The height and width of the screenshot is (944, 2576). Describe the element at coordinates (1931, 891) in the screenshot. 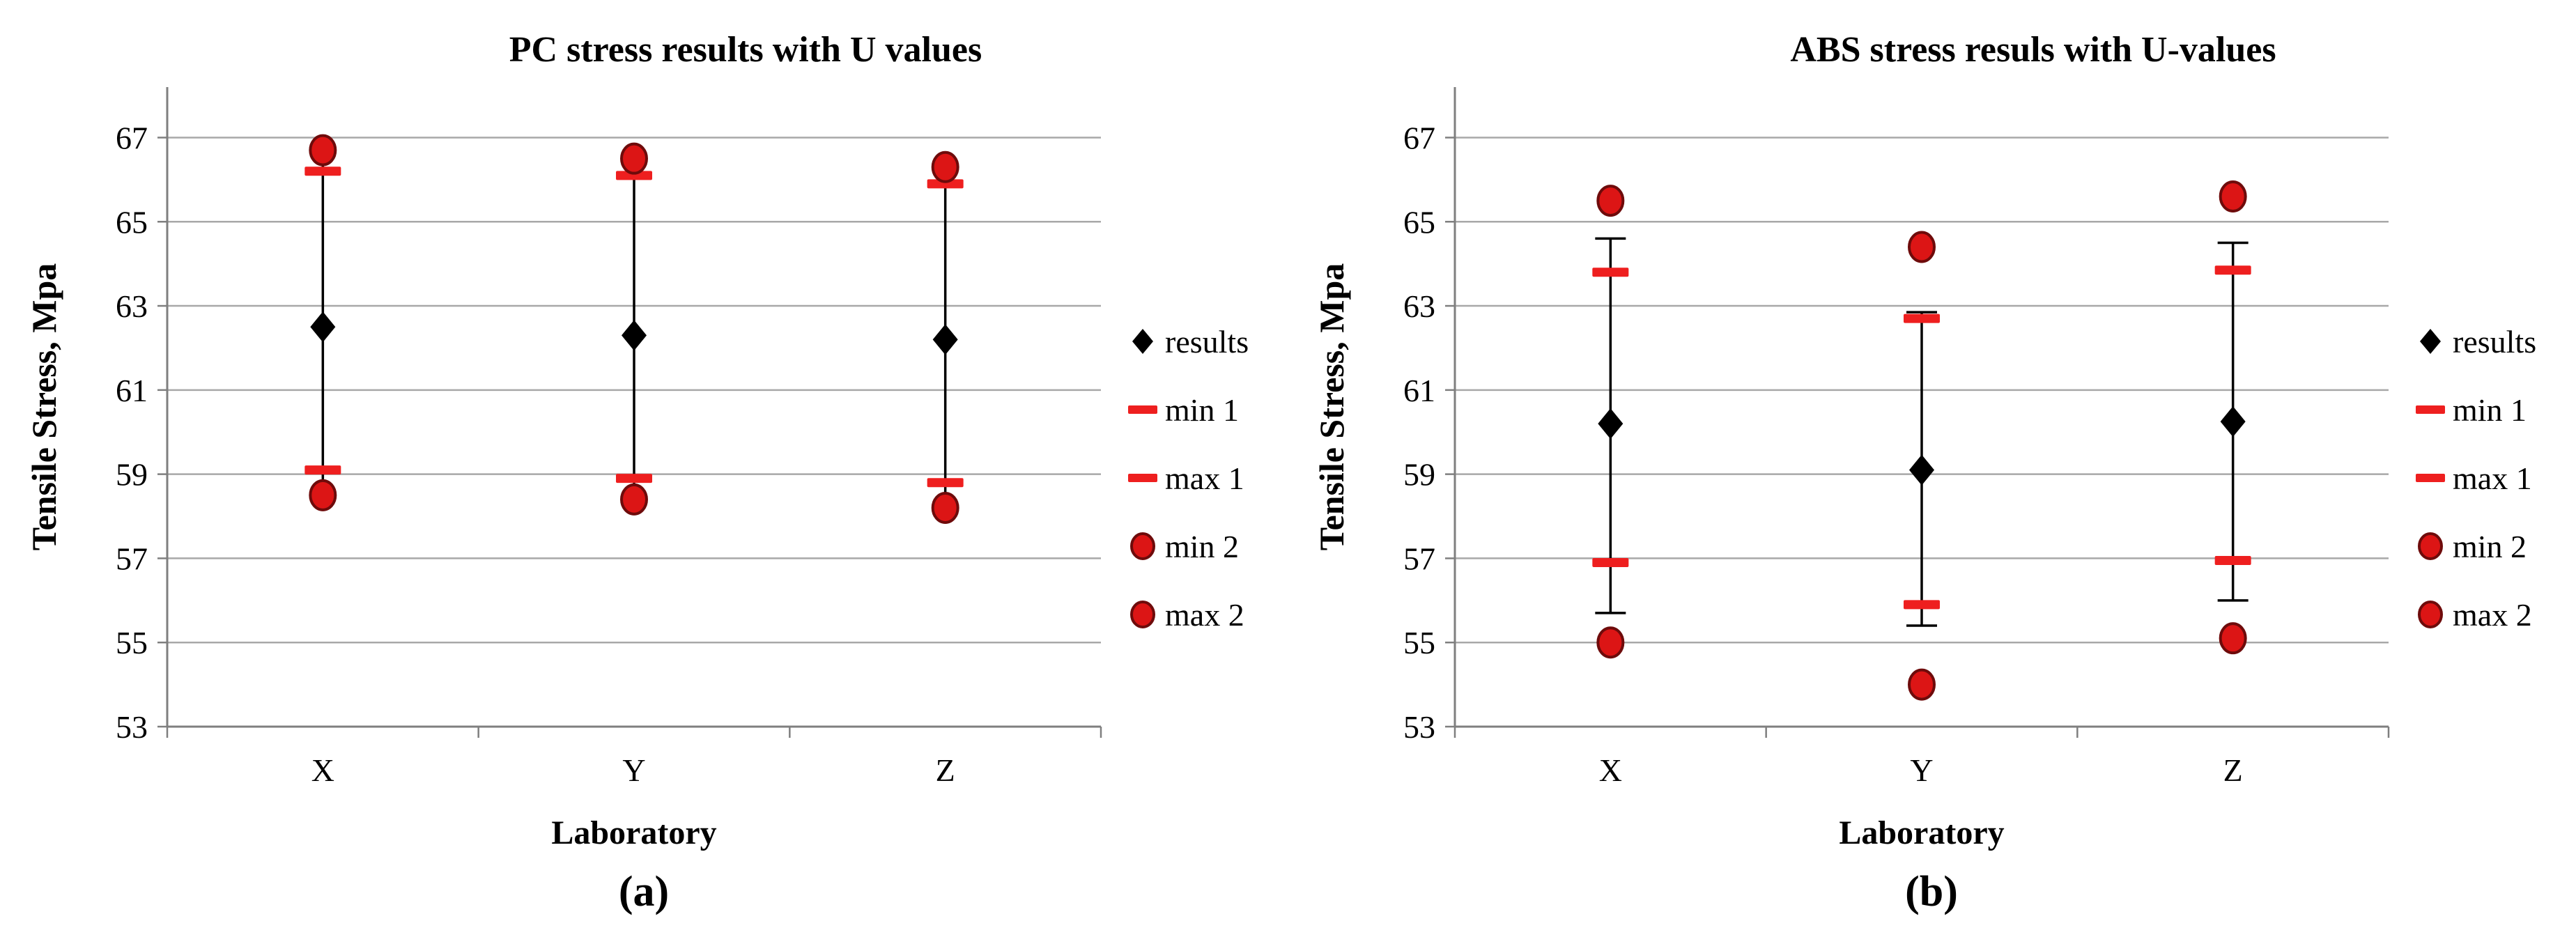

I see `caption-b: (b)` at that location.